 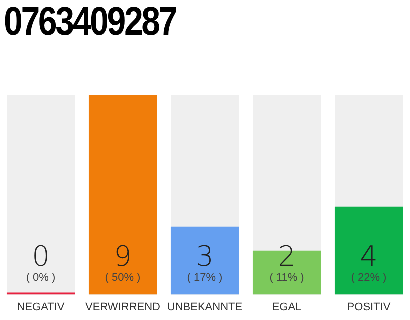 What do you see at coordinates (123, 307) in the screenshot?
I see `x-tick-label: VERWIRREND` at bounding box center [123, 307].